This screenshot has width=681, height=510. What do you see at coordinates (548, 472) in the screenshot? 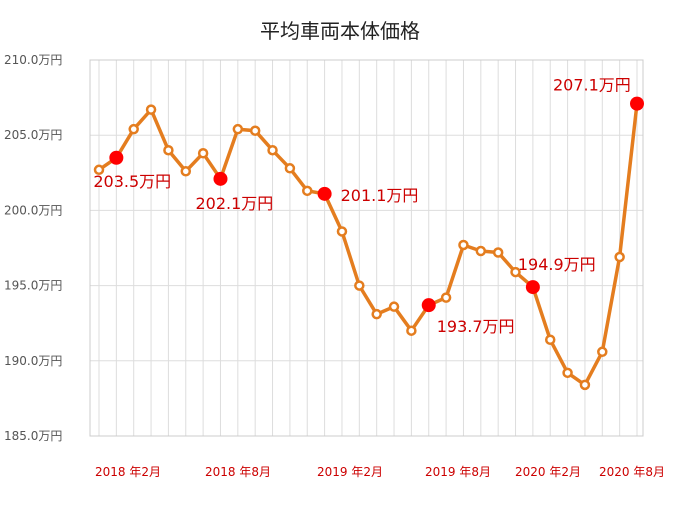
I see `x-tick-label: 2020 年2月` at bounding box center [548, 472].